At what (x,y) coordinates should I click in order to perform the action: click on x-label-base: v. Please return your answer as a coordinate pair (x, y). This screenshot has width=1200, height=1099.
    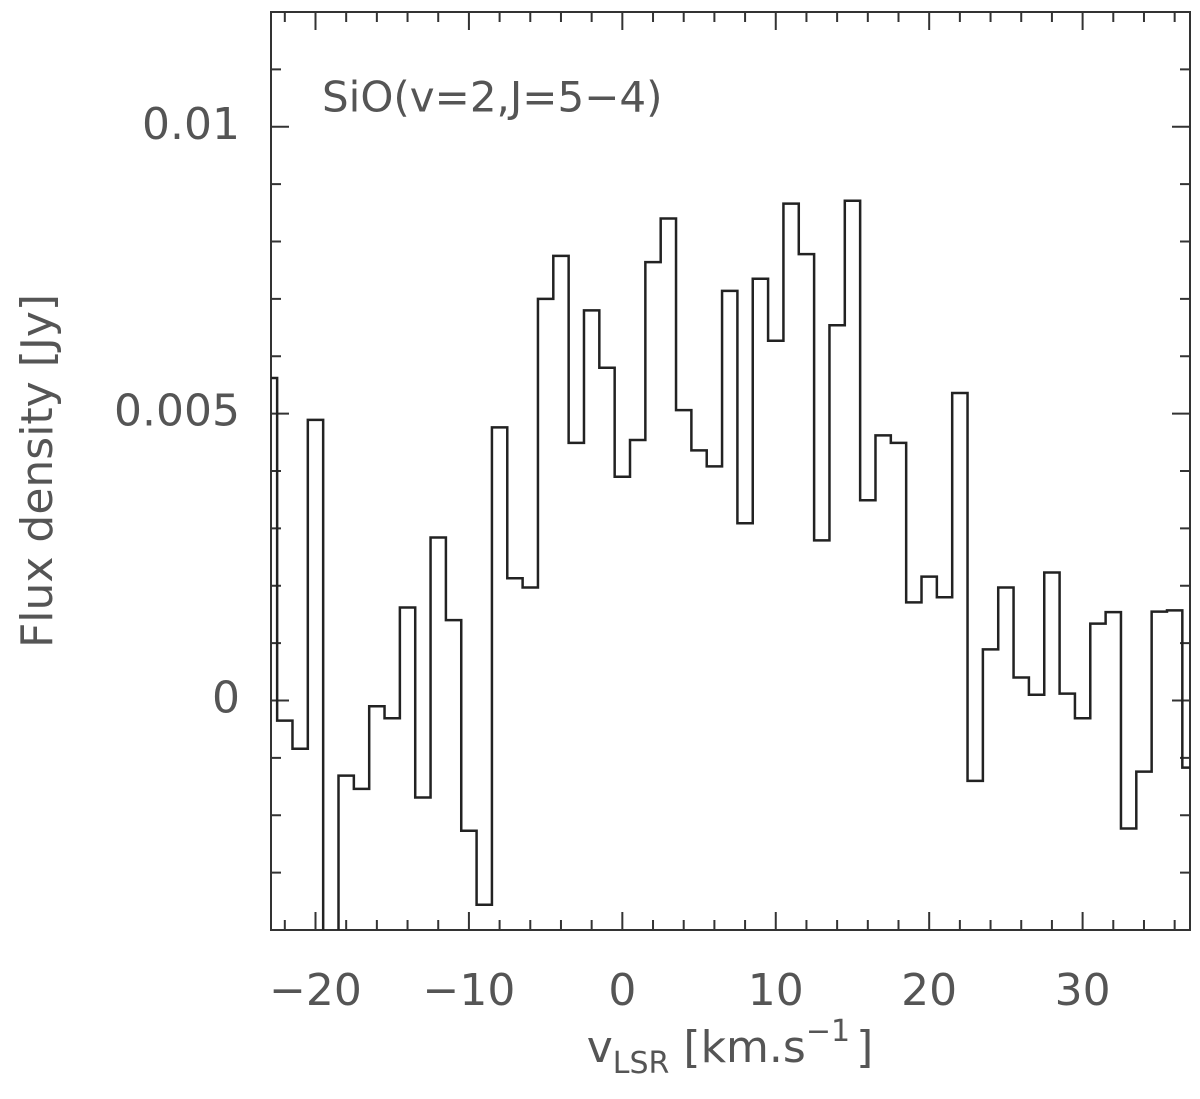
    Looking at the image, I should click on (600, 1047).